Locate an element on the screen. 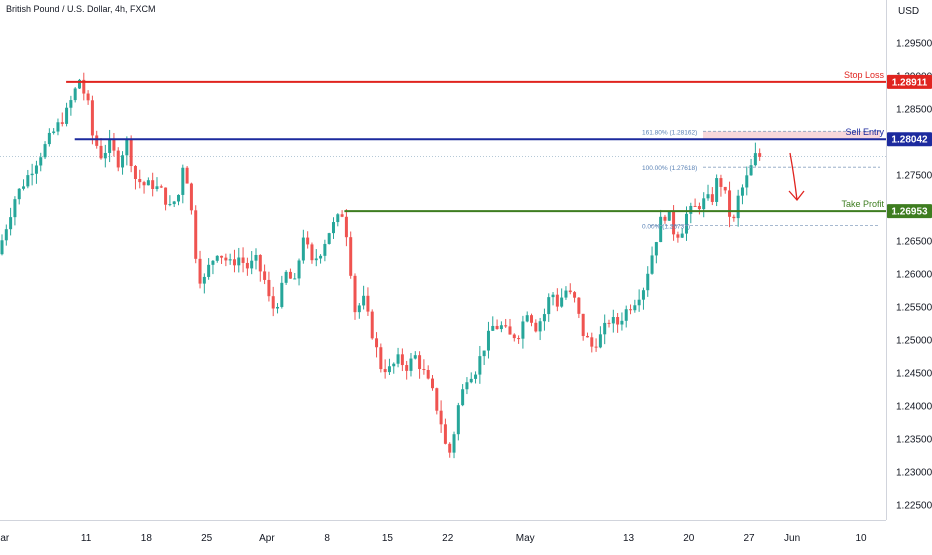 Image resolution: width=932 pixels, height=555 pixels. price-tick-label: 1.24500 is located at coordinates (914, 374).